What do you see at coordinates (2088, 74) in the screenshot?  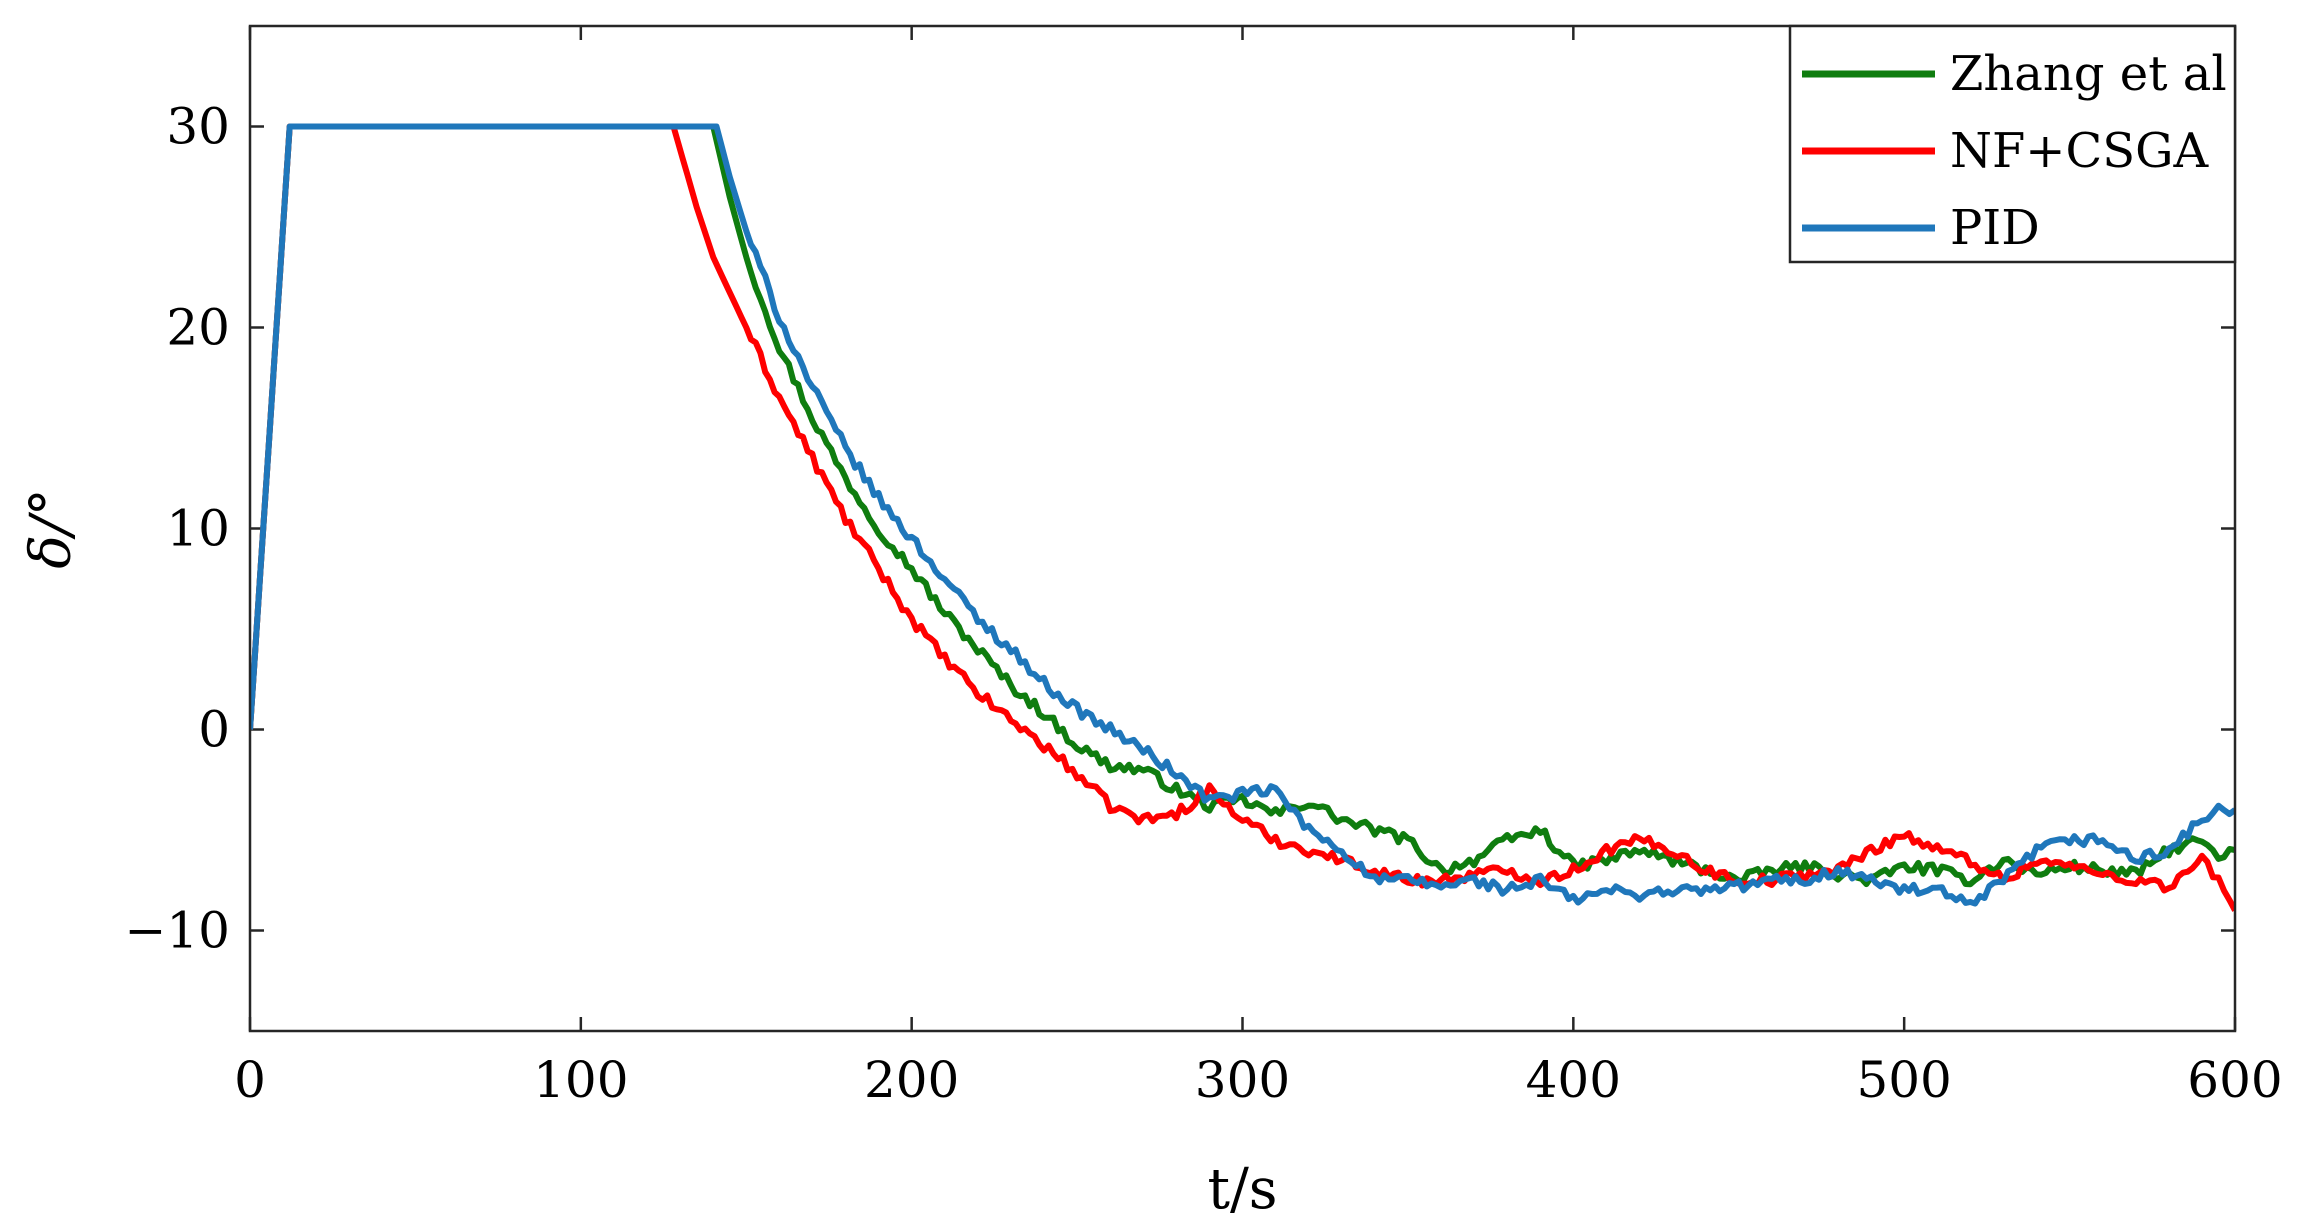 I see `legend-label: Zhang et al` at bounding box center [2088, 74].